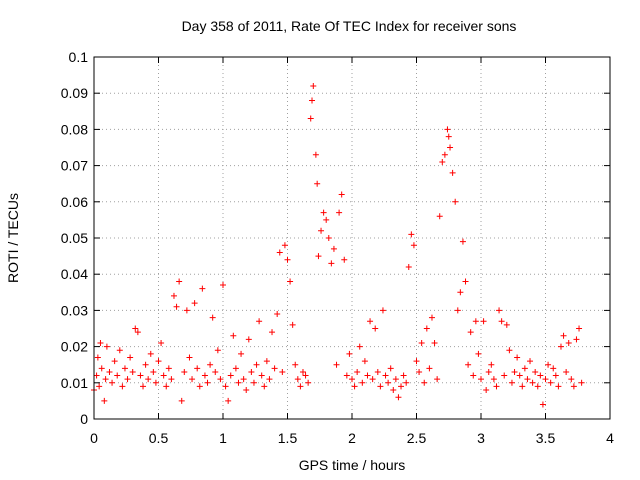 This screenshot has height=480, width=640. Describe the element at coordinates (546, 438) in the screenshot. I see `x-tick-label: 3.5` at that location.